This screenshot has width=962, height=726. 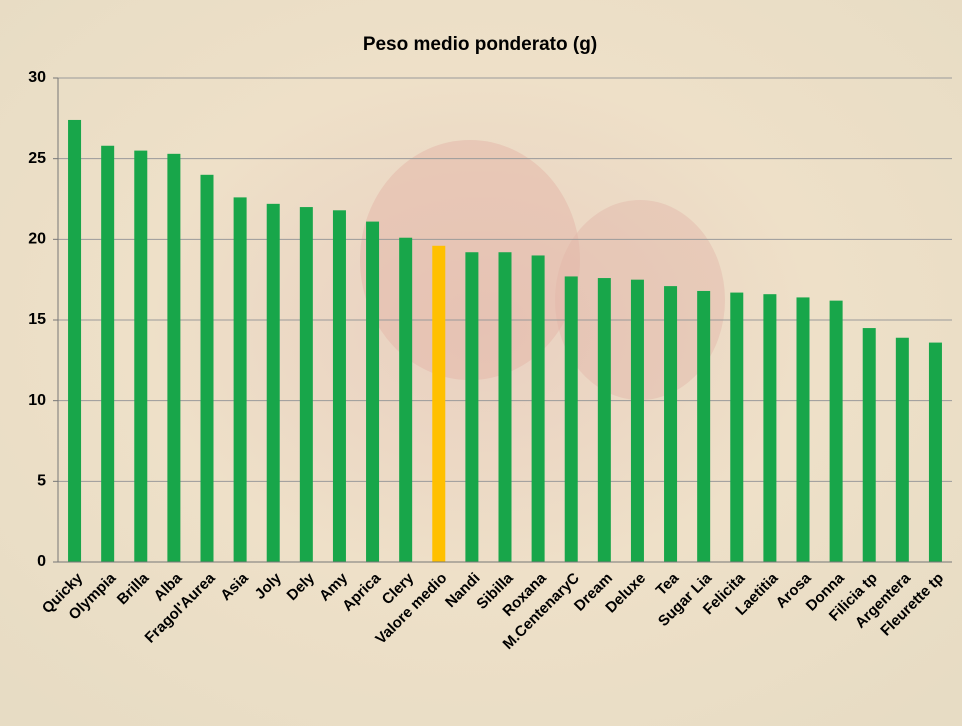 I want to click on y-tick-label: 0, so click(x=41, y=561).